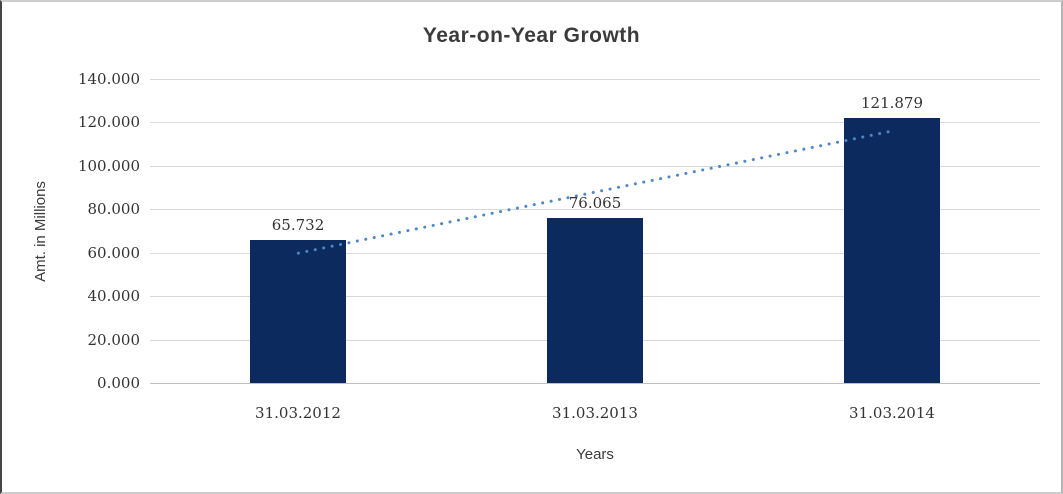  What do you see at coordinates (595, 300) in the screenshot?
I see `bar-31.03.2013` at bounding box center [595, 300].